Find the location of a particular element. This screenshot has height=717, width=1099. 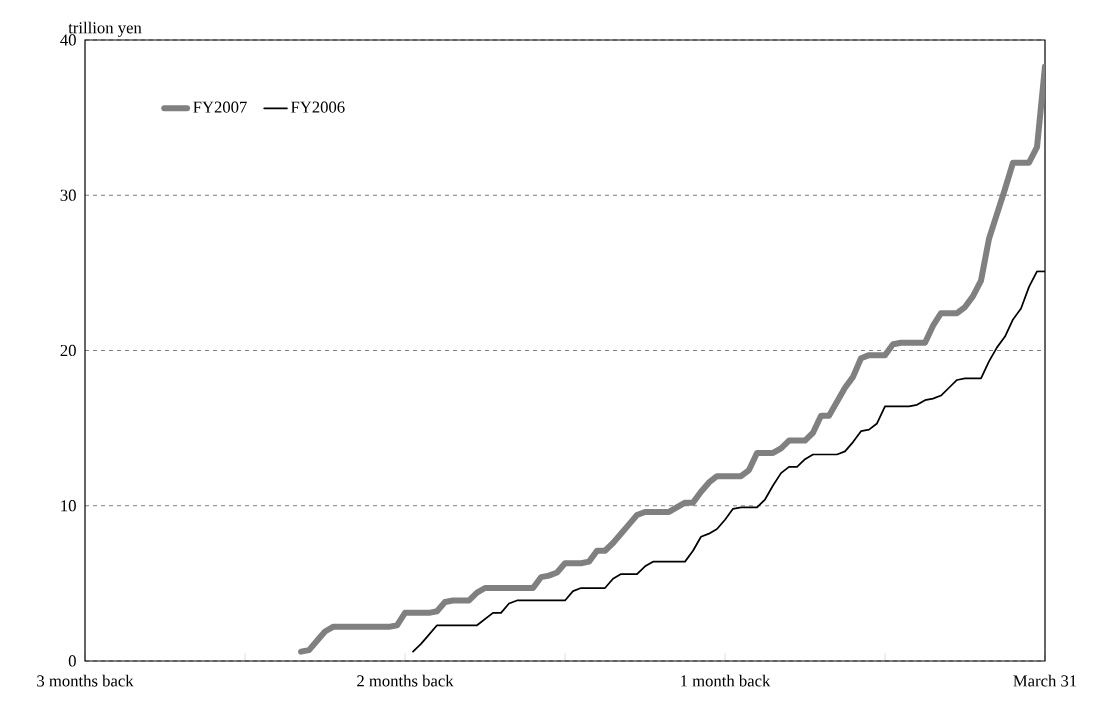

y-tick-label: 20 is located at coordinates (68, 350).